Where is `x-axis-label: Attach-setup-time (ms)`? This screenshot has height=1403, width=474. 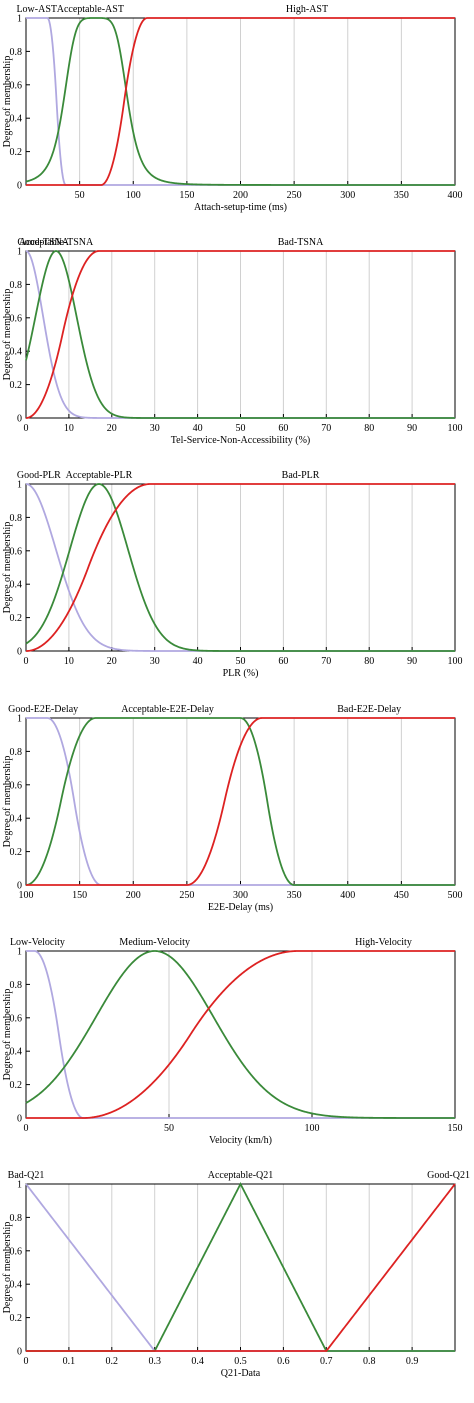 x-axis-label: Attach-setup-time (ms) is located at coordinates (240, 207).